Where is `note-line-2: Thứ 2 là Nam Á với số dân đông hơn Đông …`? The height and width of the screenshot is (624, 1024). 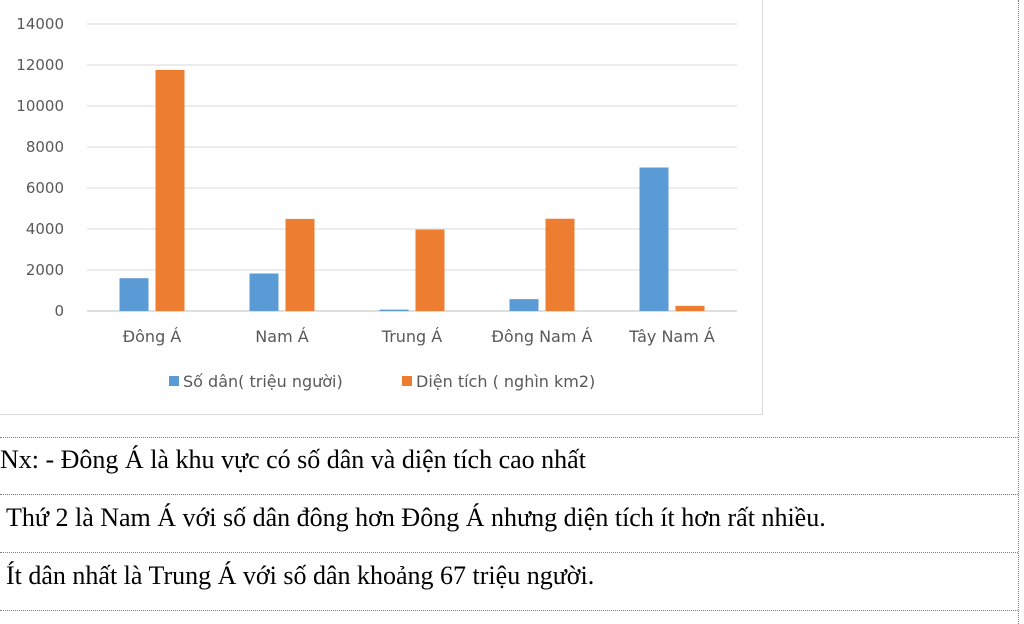
note-line-2: Thứ 2 là Nam Á với số dân đông hơn Đông … is located at coordinates (509, 523).